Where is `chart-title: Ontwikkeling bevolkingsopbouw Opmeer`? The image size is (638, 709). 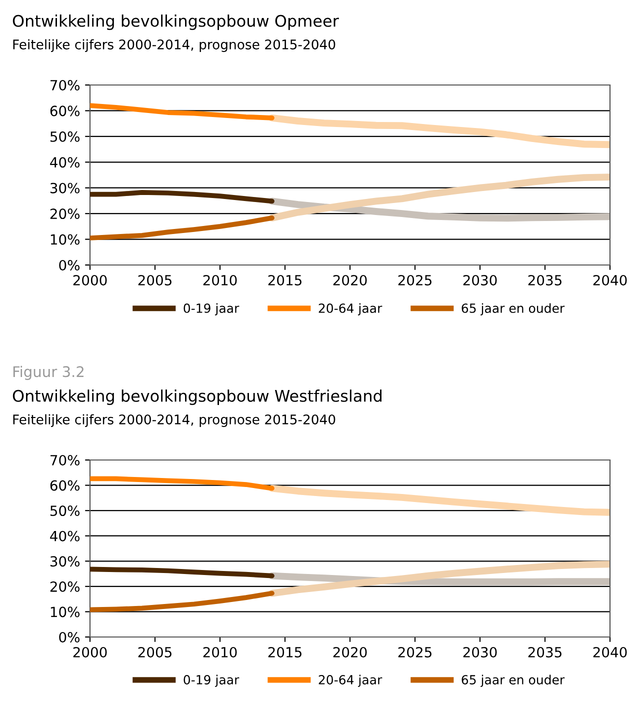 chart-title: Ontwikkeling bevolkingsopbouw Opmeer is located at coordinates (175, 22).